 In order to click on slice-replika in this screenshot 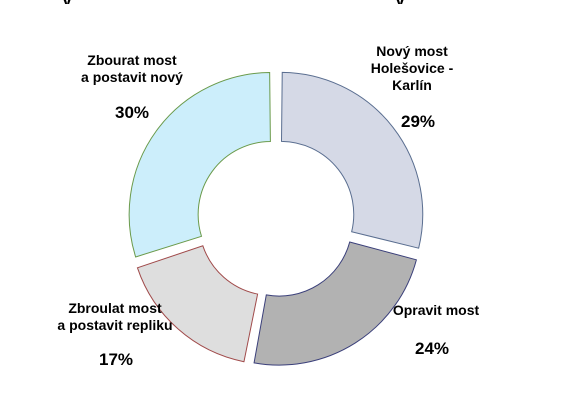, I will do `click(197, 304)`.